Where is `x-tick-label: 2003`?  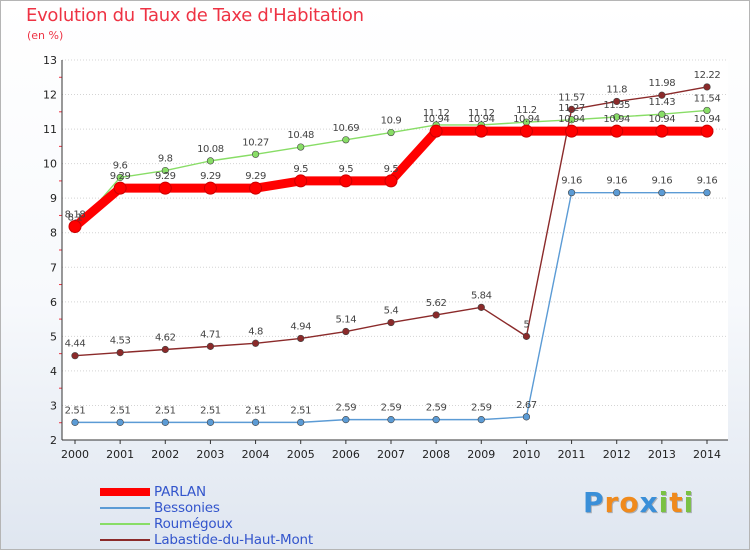 x-tick-label: 2003 is located at coordinates (210, 454).